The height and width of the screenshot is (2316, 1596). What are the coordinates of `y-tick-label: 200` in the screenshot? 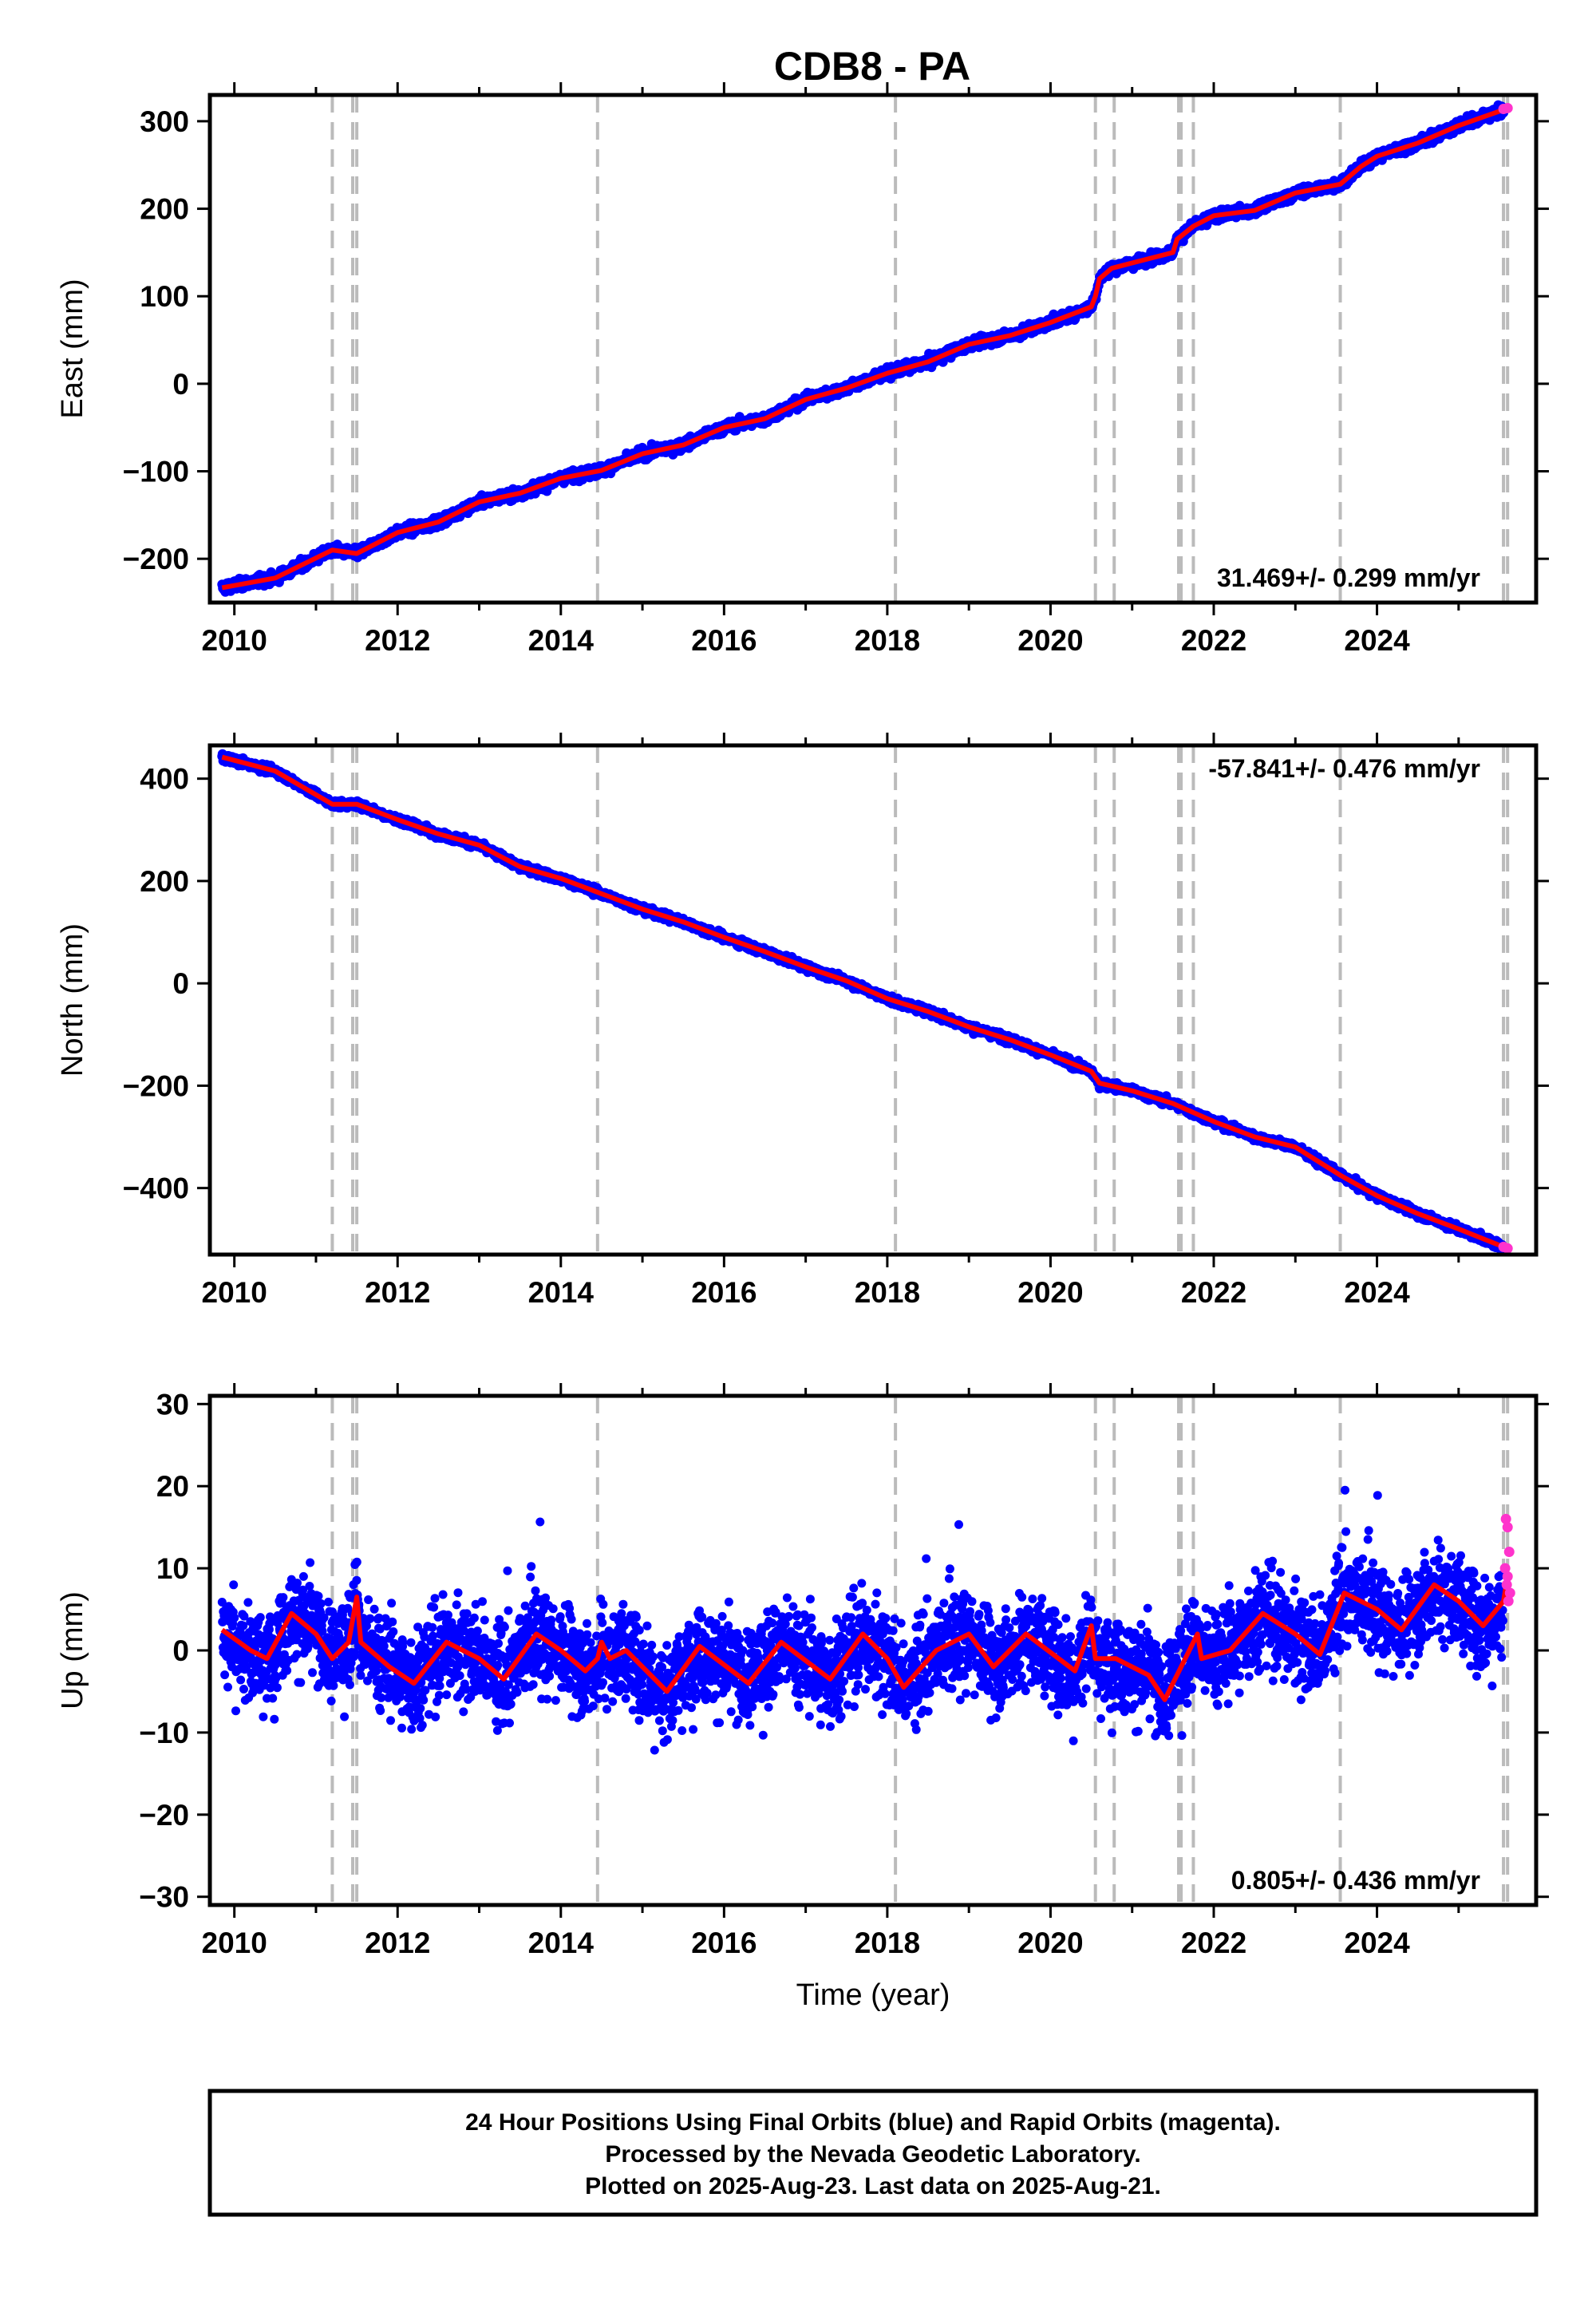 It's located at (164, 209).